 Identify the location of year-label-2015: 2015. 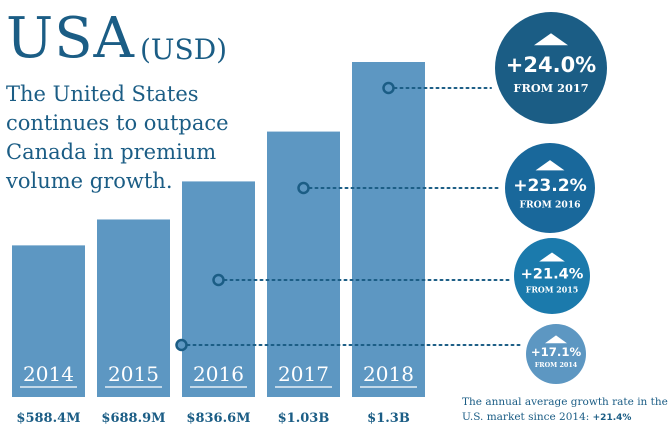
(133, 374).